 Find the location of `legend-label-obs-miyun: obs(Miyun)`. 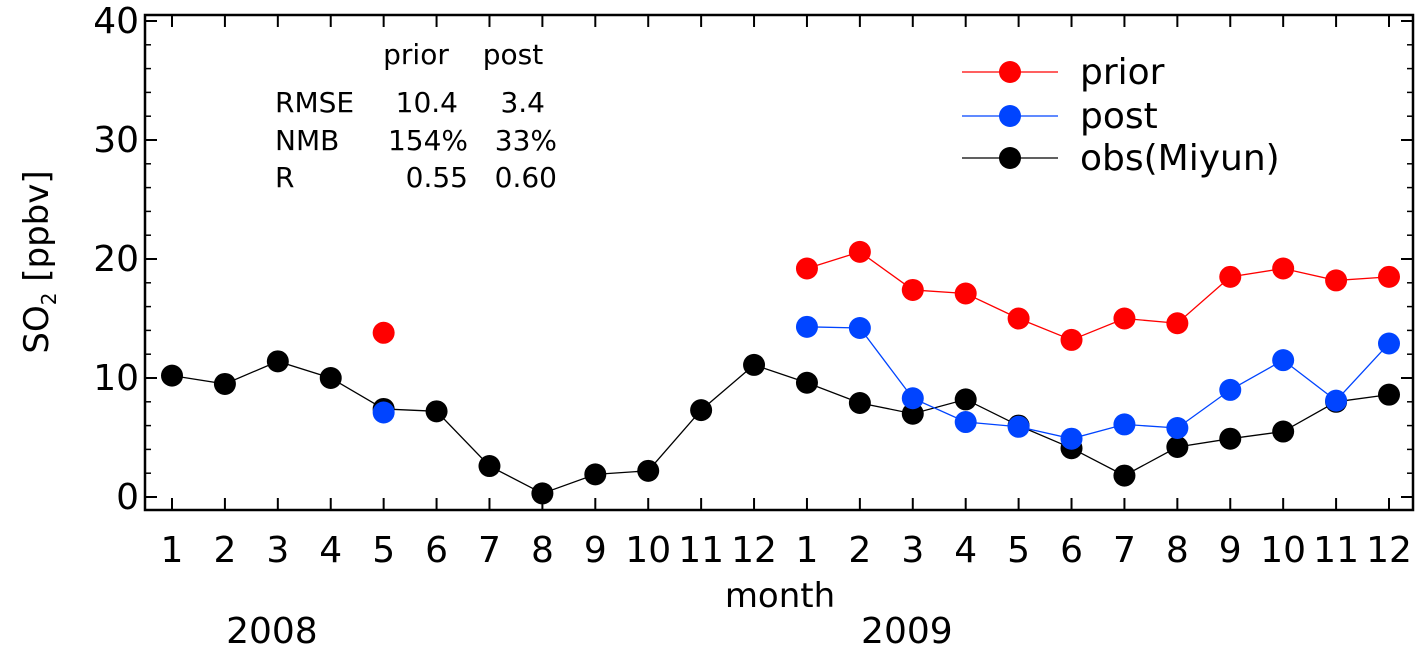

legend-label-obs-miyun: obs(Miyun) is located at coordinates (1180, 158).